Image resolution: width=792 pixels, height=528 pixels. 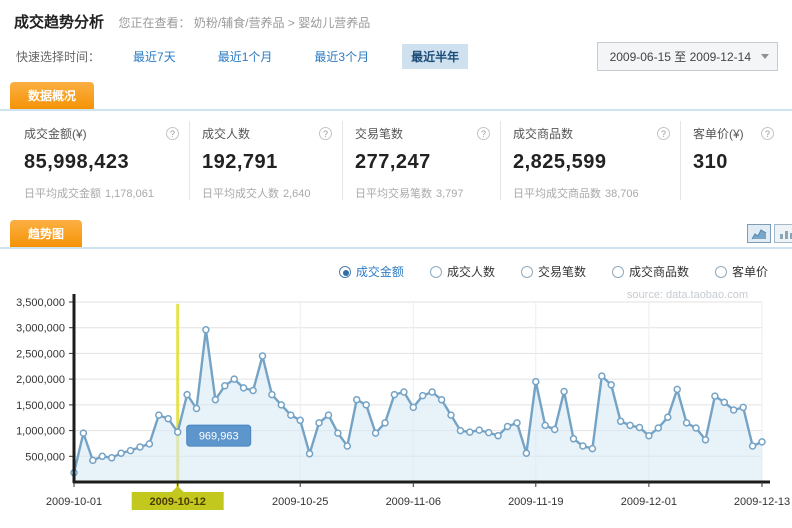 What do you see at coordinates (45, 457) in the screenshot?
I see `y-tick-label: 500,000` at bounding box center [45, 457].